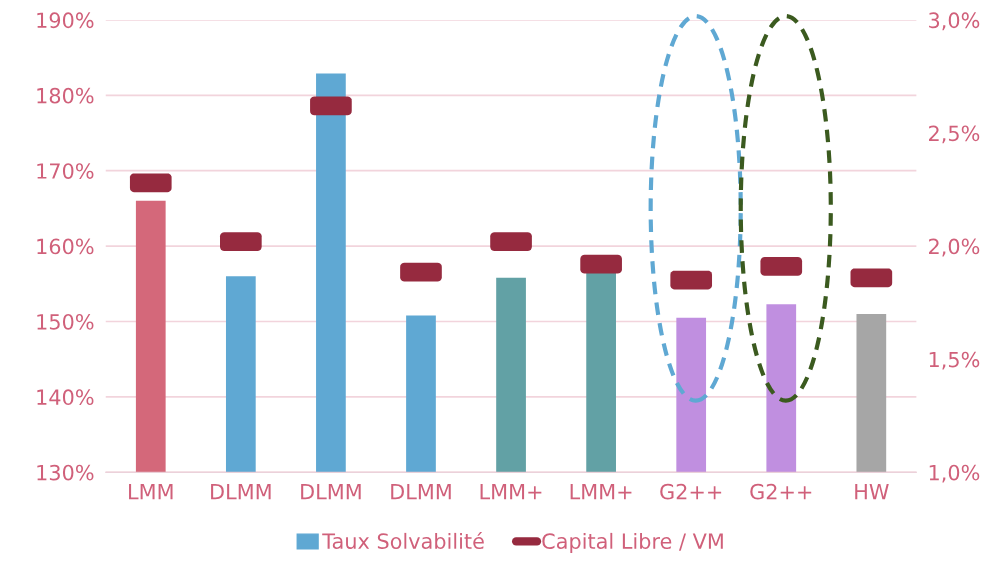 This screenshot has width=1007, height=569. Describe the element at coordinates (65, 95) in the screenshot. I see `y-tick-label: 180%` at that location.